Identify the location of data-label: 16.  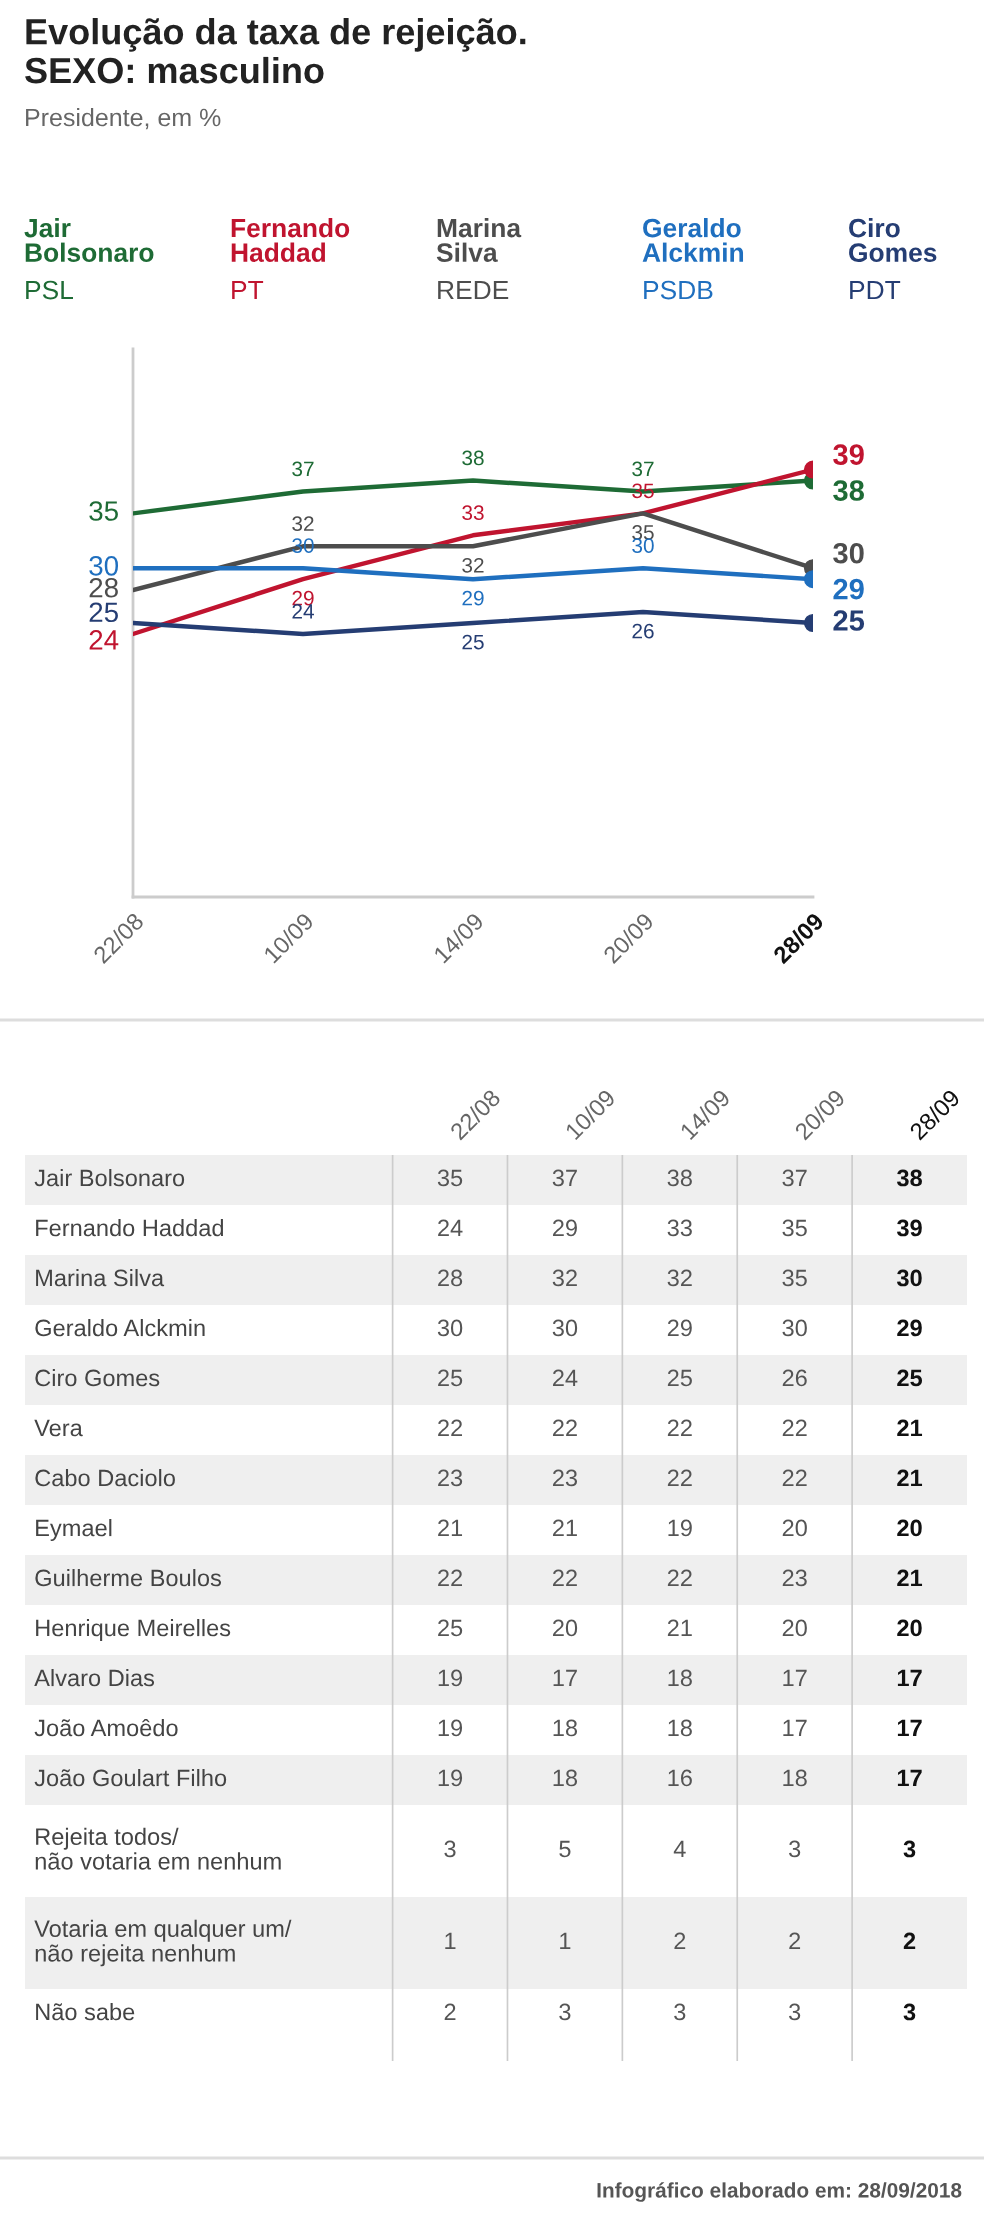
(680, 1778).